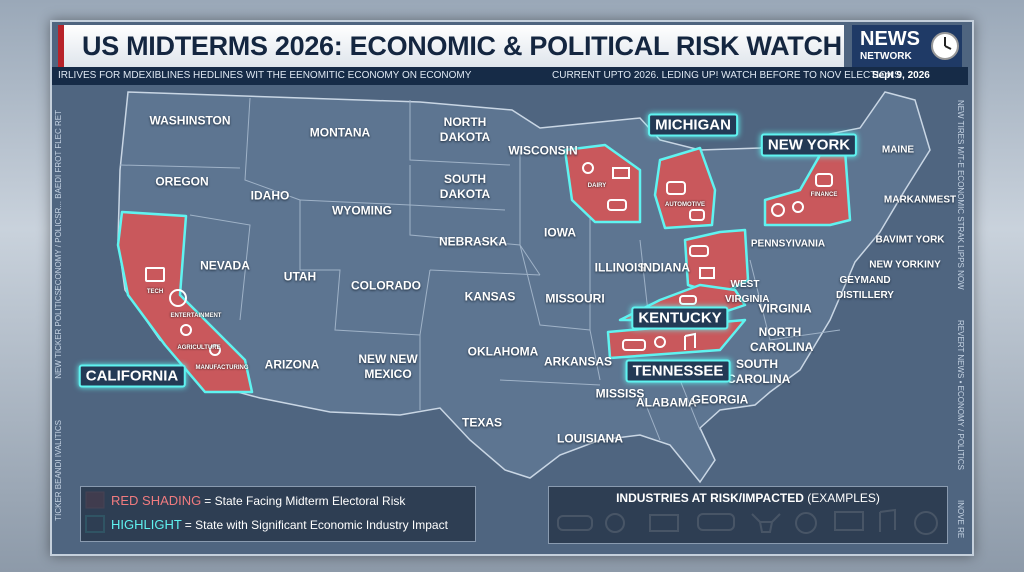 The width and height of the screenshot is (1024, 572). Describe the element at coordinates (465, 186) in the screenshot. I see `state-label: SOUTH DAKOTA` at that location.